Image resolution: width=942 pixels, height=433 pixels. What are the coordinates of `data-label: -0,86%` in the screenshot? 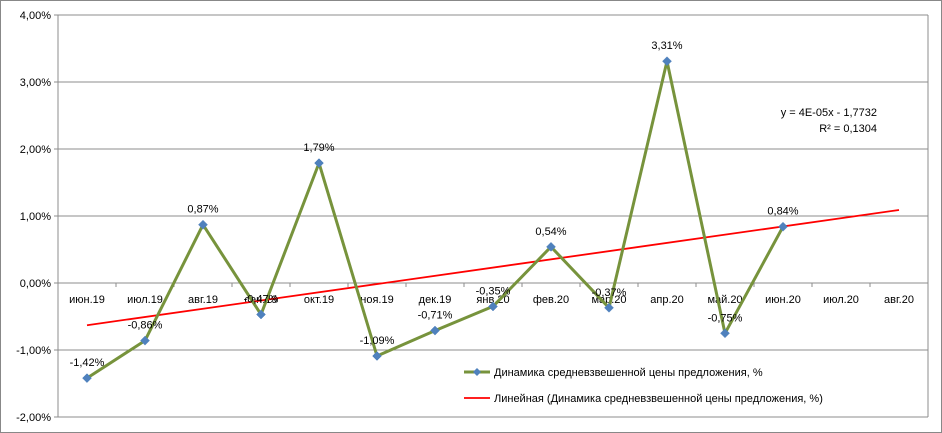 It's located at (145, 326).